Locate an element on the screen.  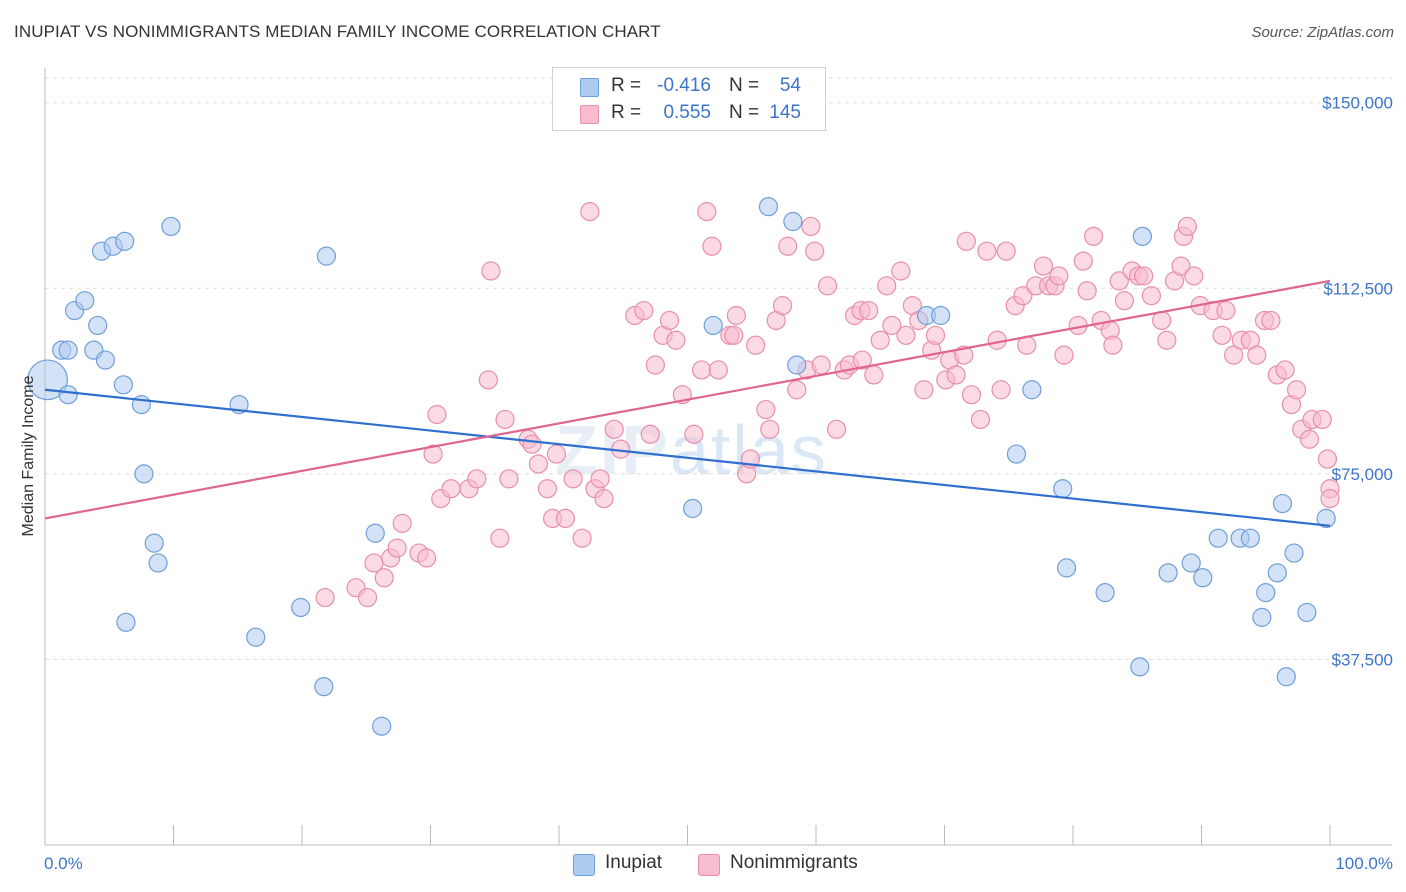
nonimmigrants-n-value: 145 is located at coordinates (785, 112).